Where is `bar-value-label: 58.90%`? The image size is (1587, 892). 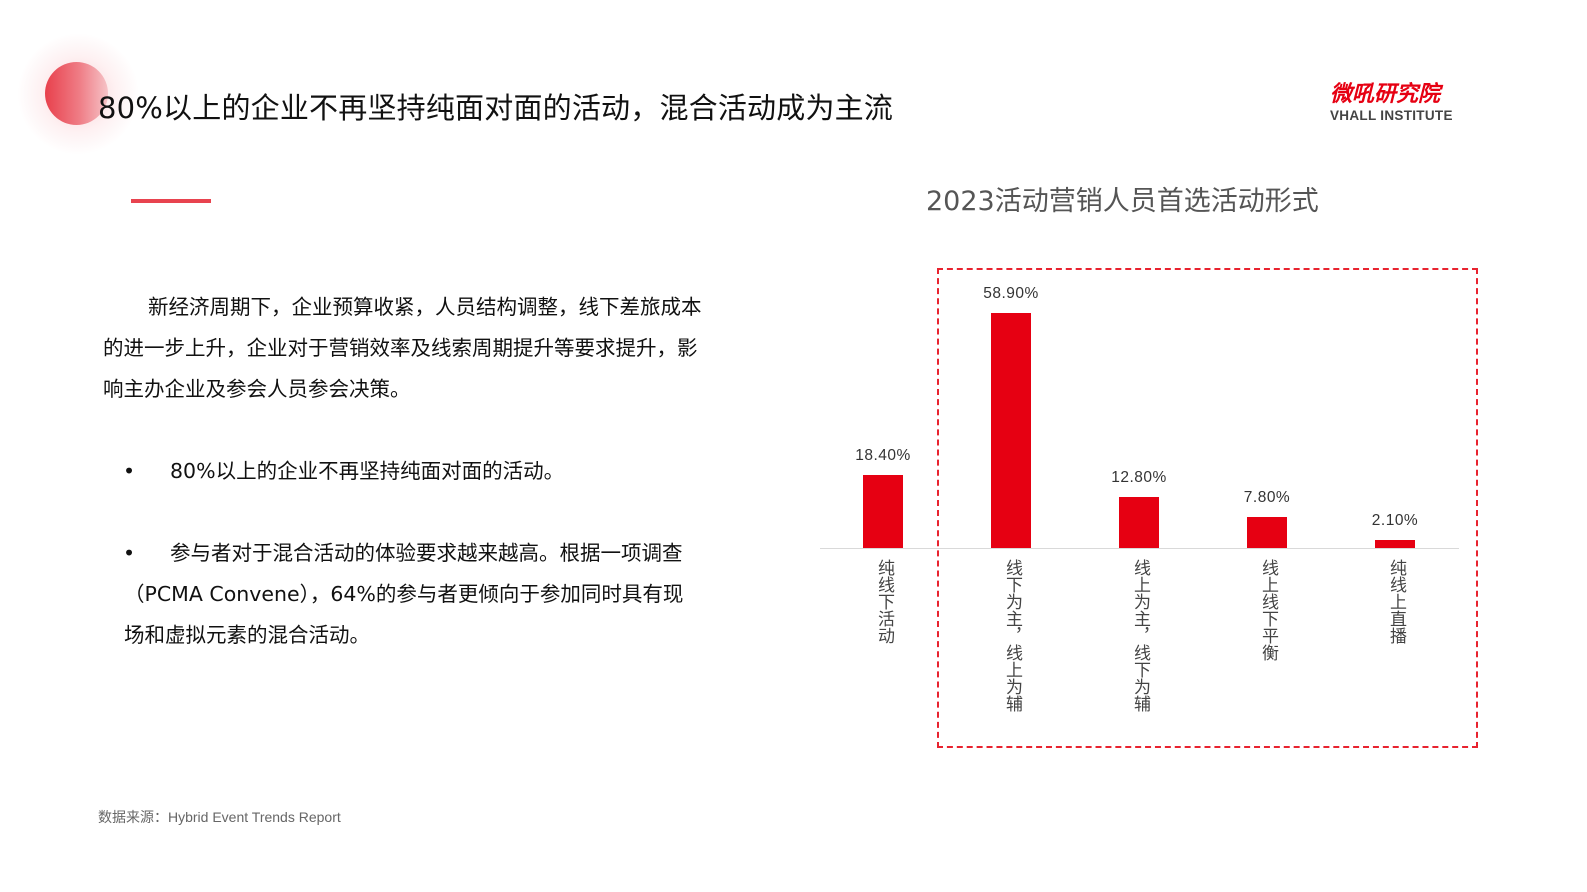
bar-value-label: 58.90% is located at coordinates (1011, 293).